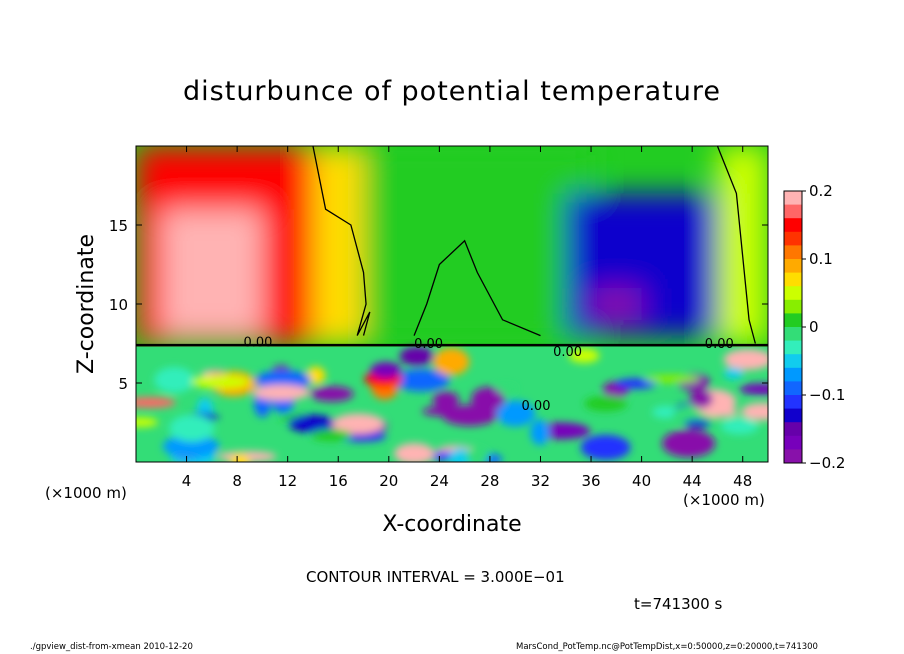 This screenshot has height=654, width=904. Describe the element at coordinates (338, 481) in the screenshot. I see `x-tick-label: 16` at that location.